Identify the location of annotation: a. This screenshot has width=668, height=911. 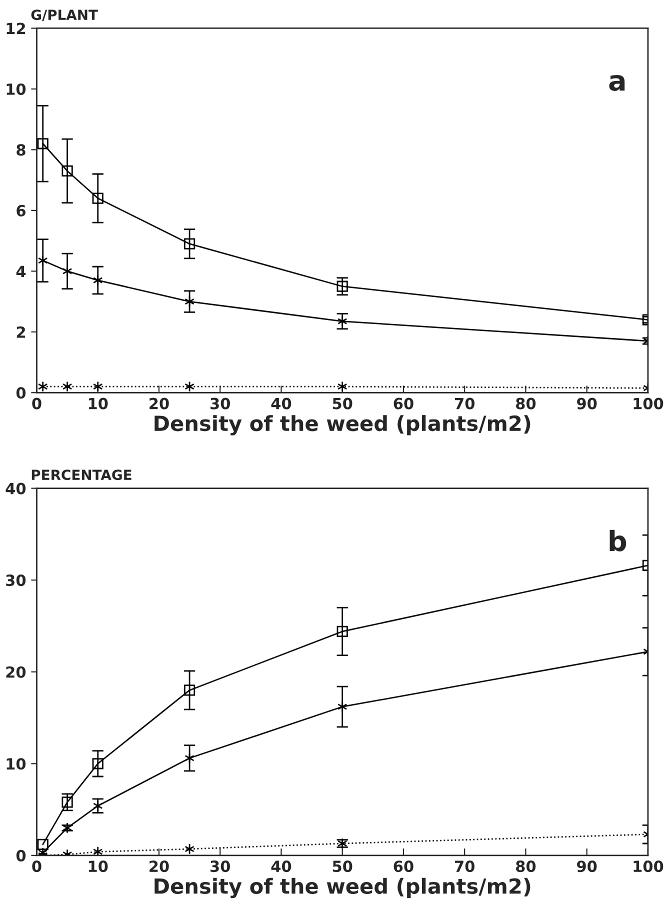
(617, 83).